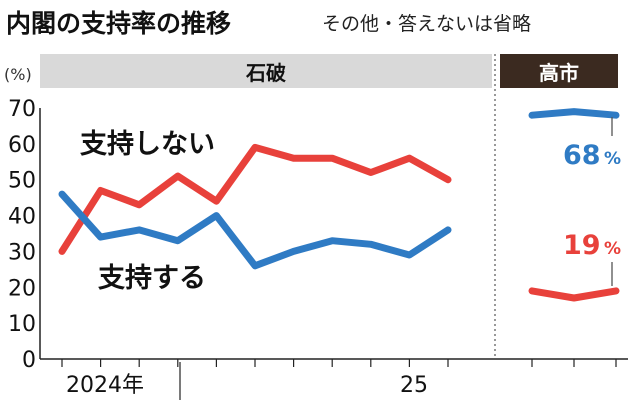 The height and width of the screenshot is (412, 640). Describe the element at coordinates (22, 145) in the screenshot. I see `y-tick-label: 60` at that location.